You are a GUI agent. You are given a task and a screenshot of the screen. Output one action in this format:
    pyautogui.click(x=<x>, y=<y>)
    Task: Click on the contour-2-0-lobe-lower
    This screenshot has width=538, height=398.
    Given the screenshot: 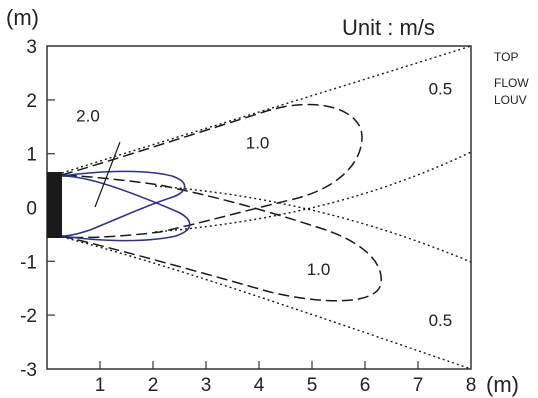 What is the action you would take?
    pyautogui.click(x=126, y=208)
    